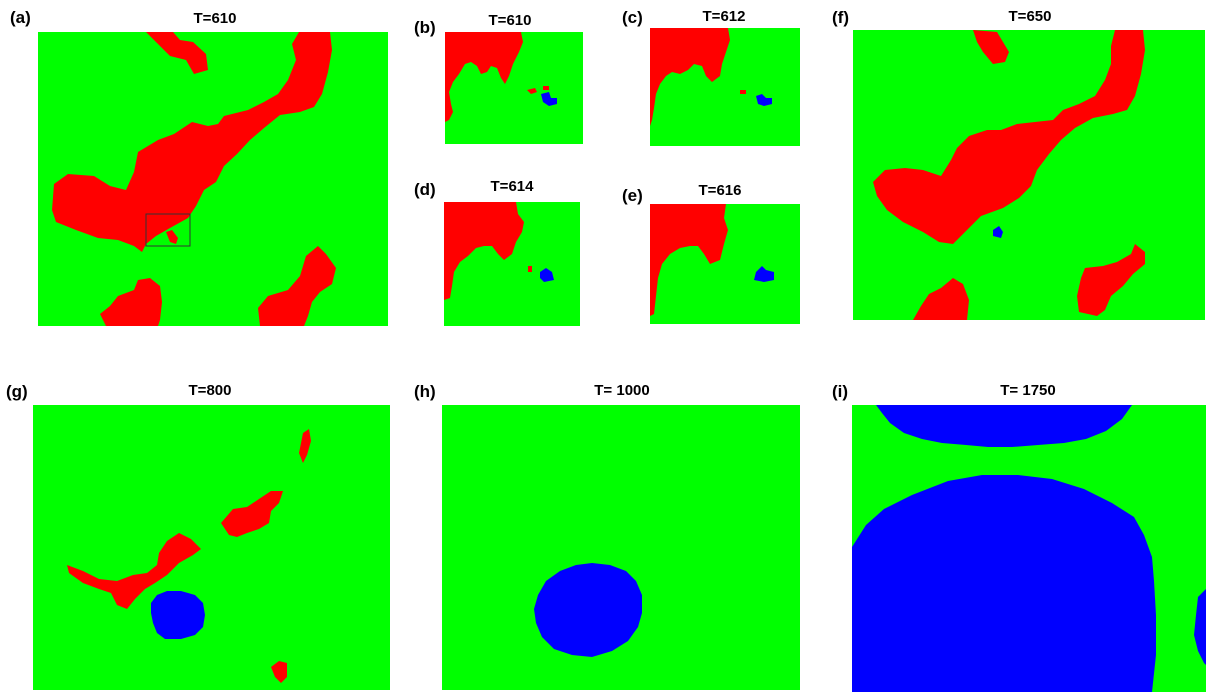  Describe the element at coordinates (720, 190) in the screenshot. I see `panel-e-title: T=616` at that location.